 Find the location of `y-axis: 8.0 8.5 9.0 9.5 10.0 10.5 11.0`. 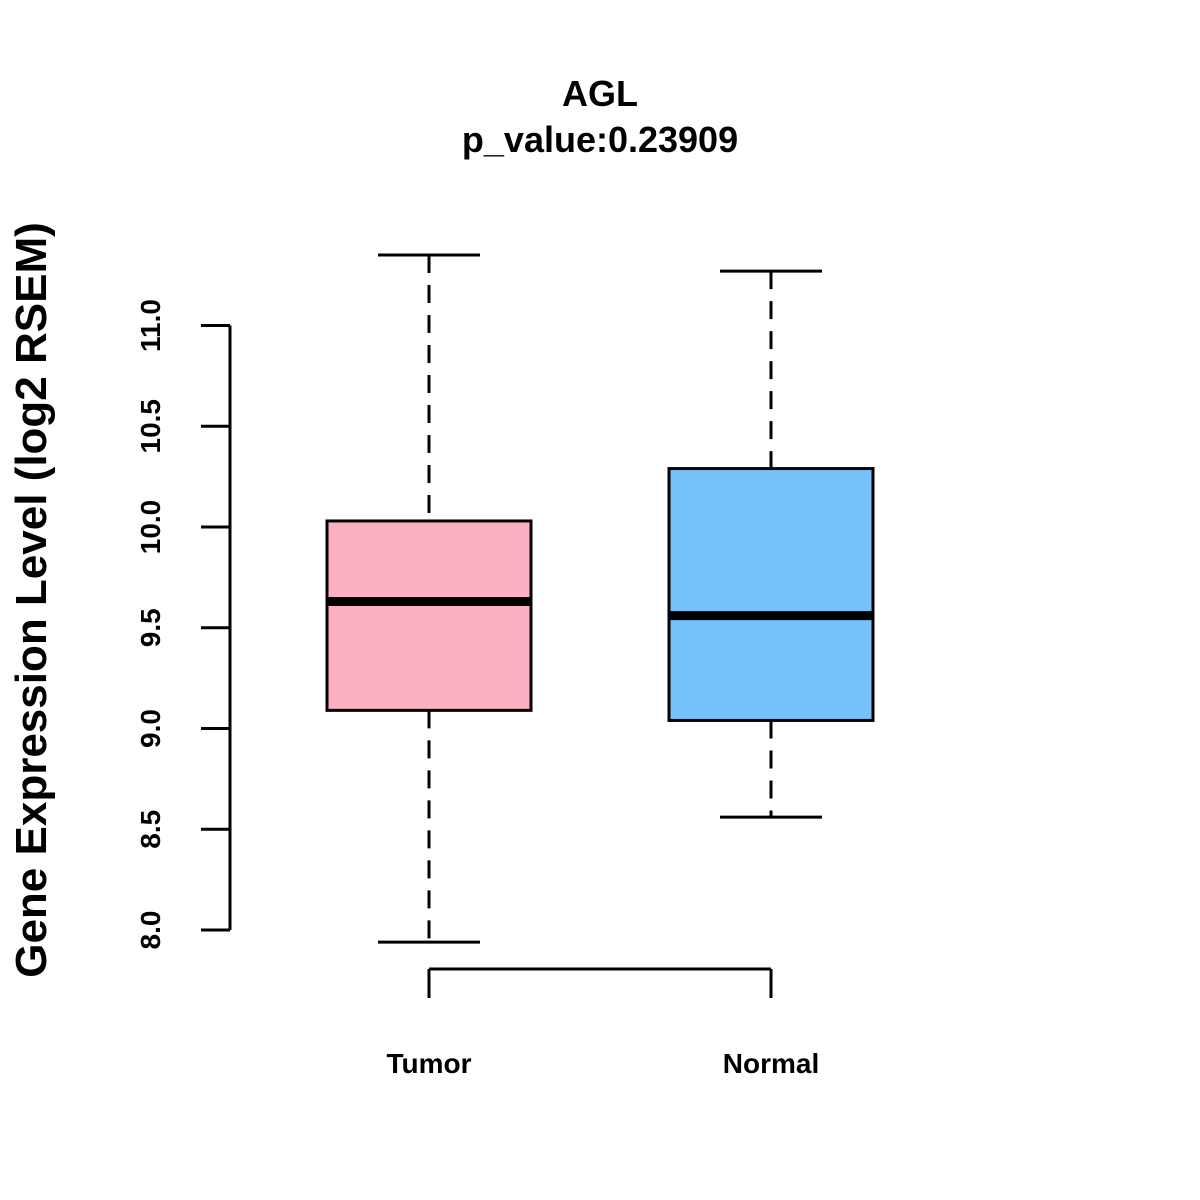

y-axis: 8.0 8.5 9.0 9.5 10.0 10.5 11.0 is located at coordinates (183, 624).